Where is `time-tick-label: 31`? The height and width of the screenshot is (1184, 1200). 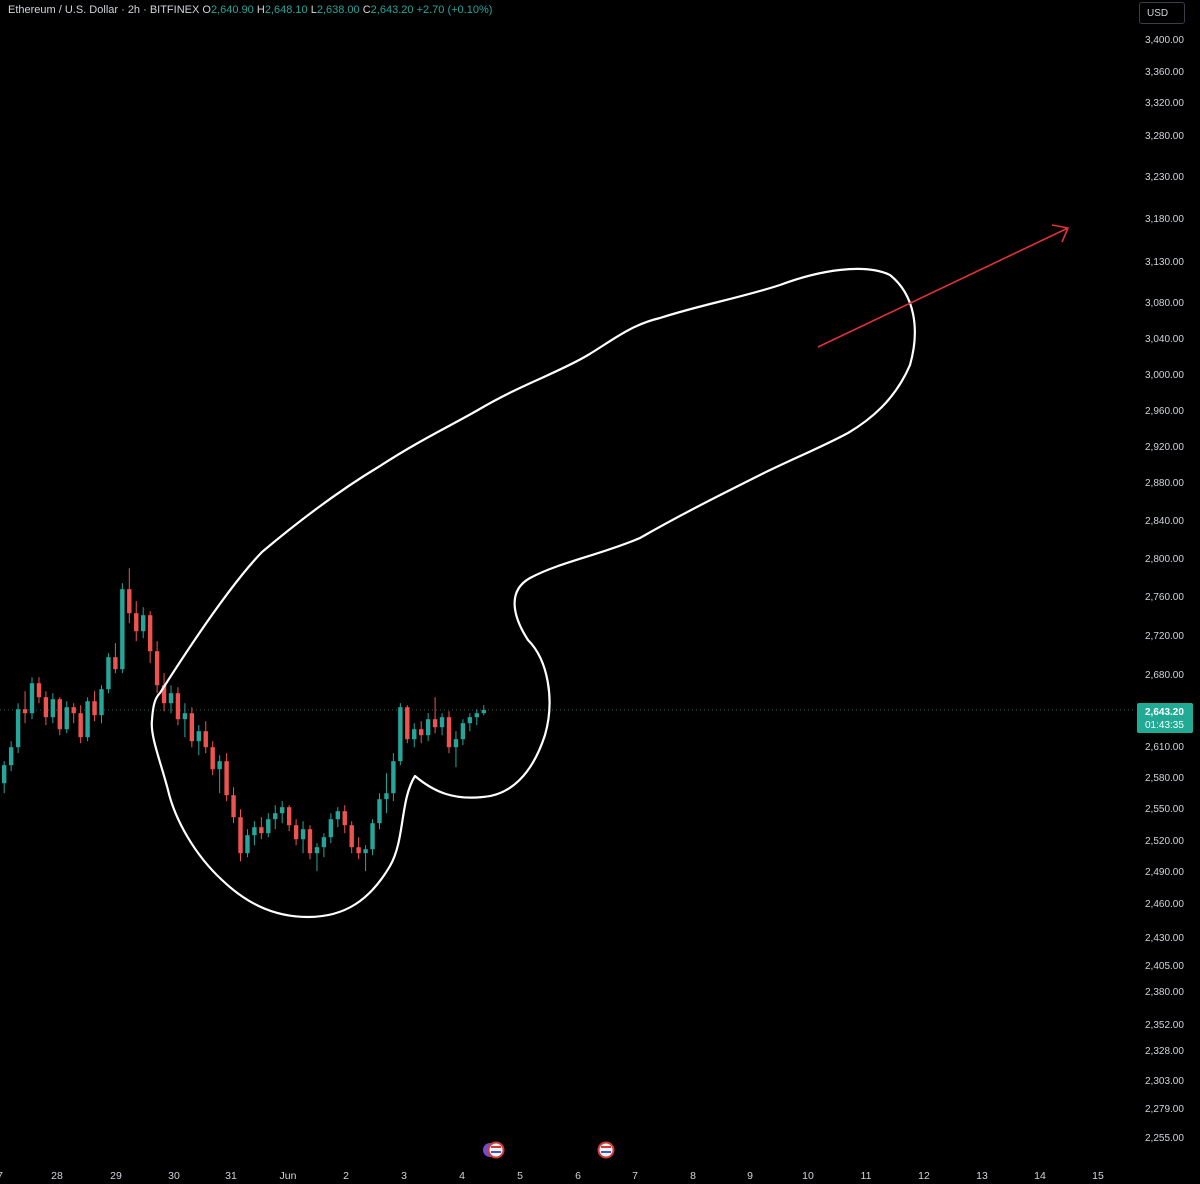
time-tick-label: 31 is located at coordinates (231, 1176).